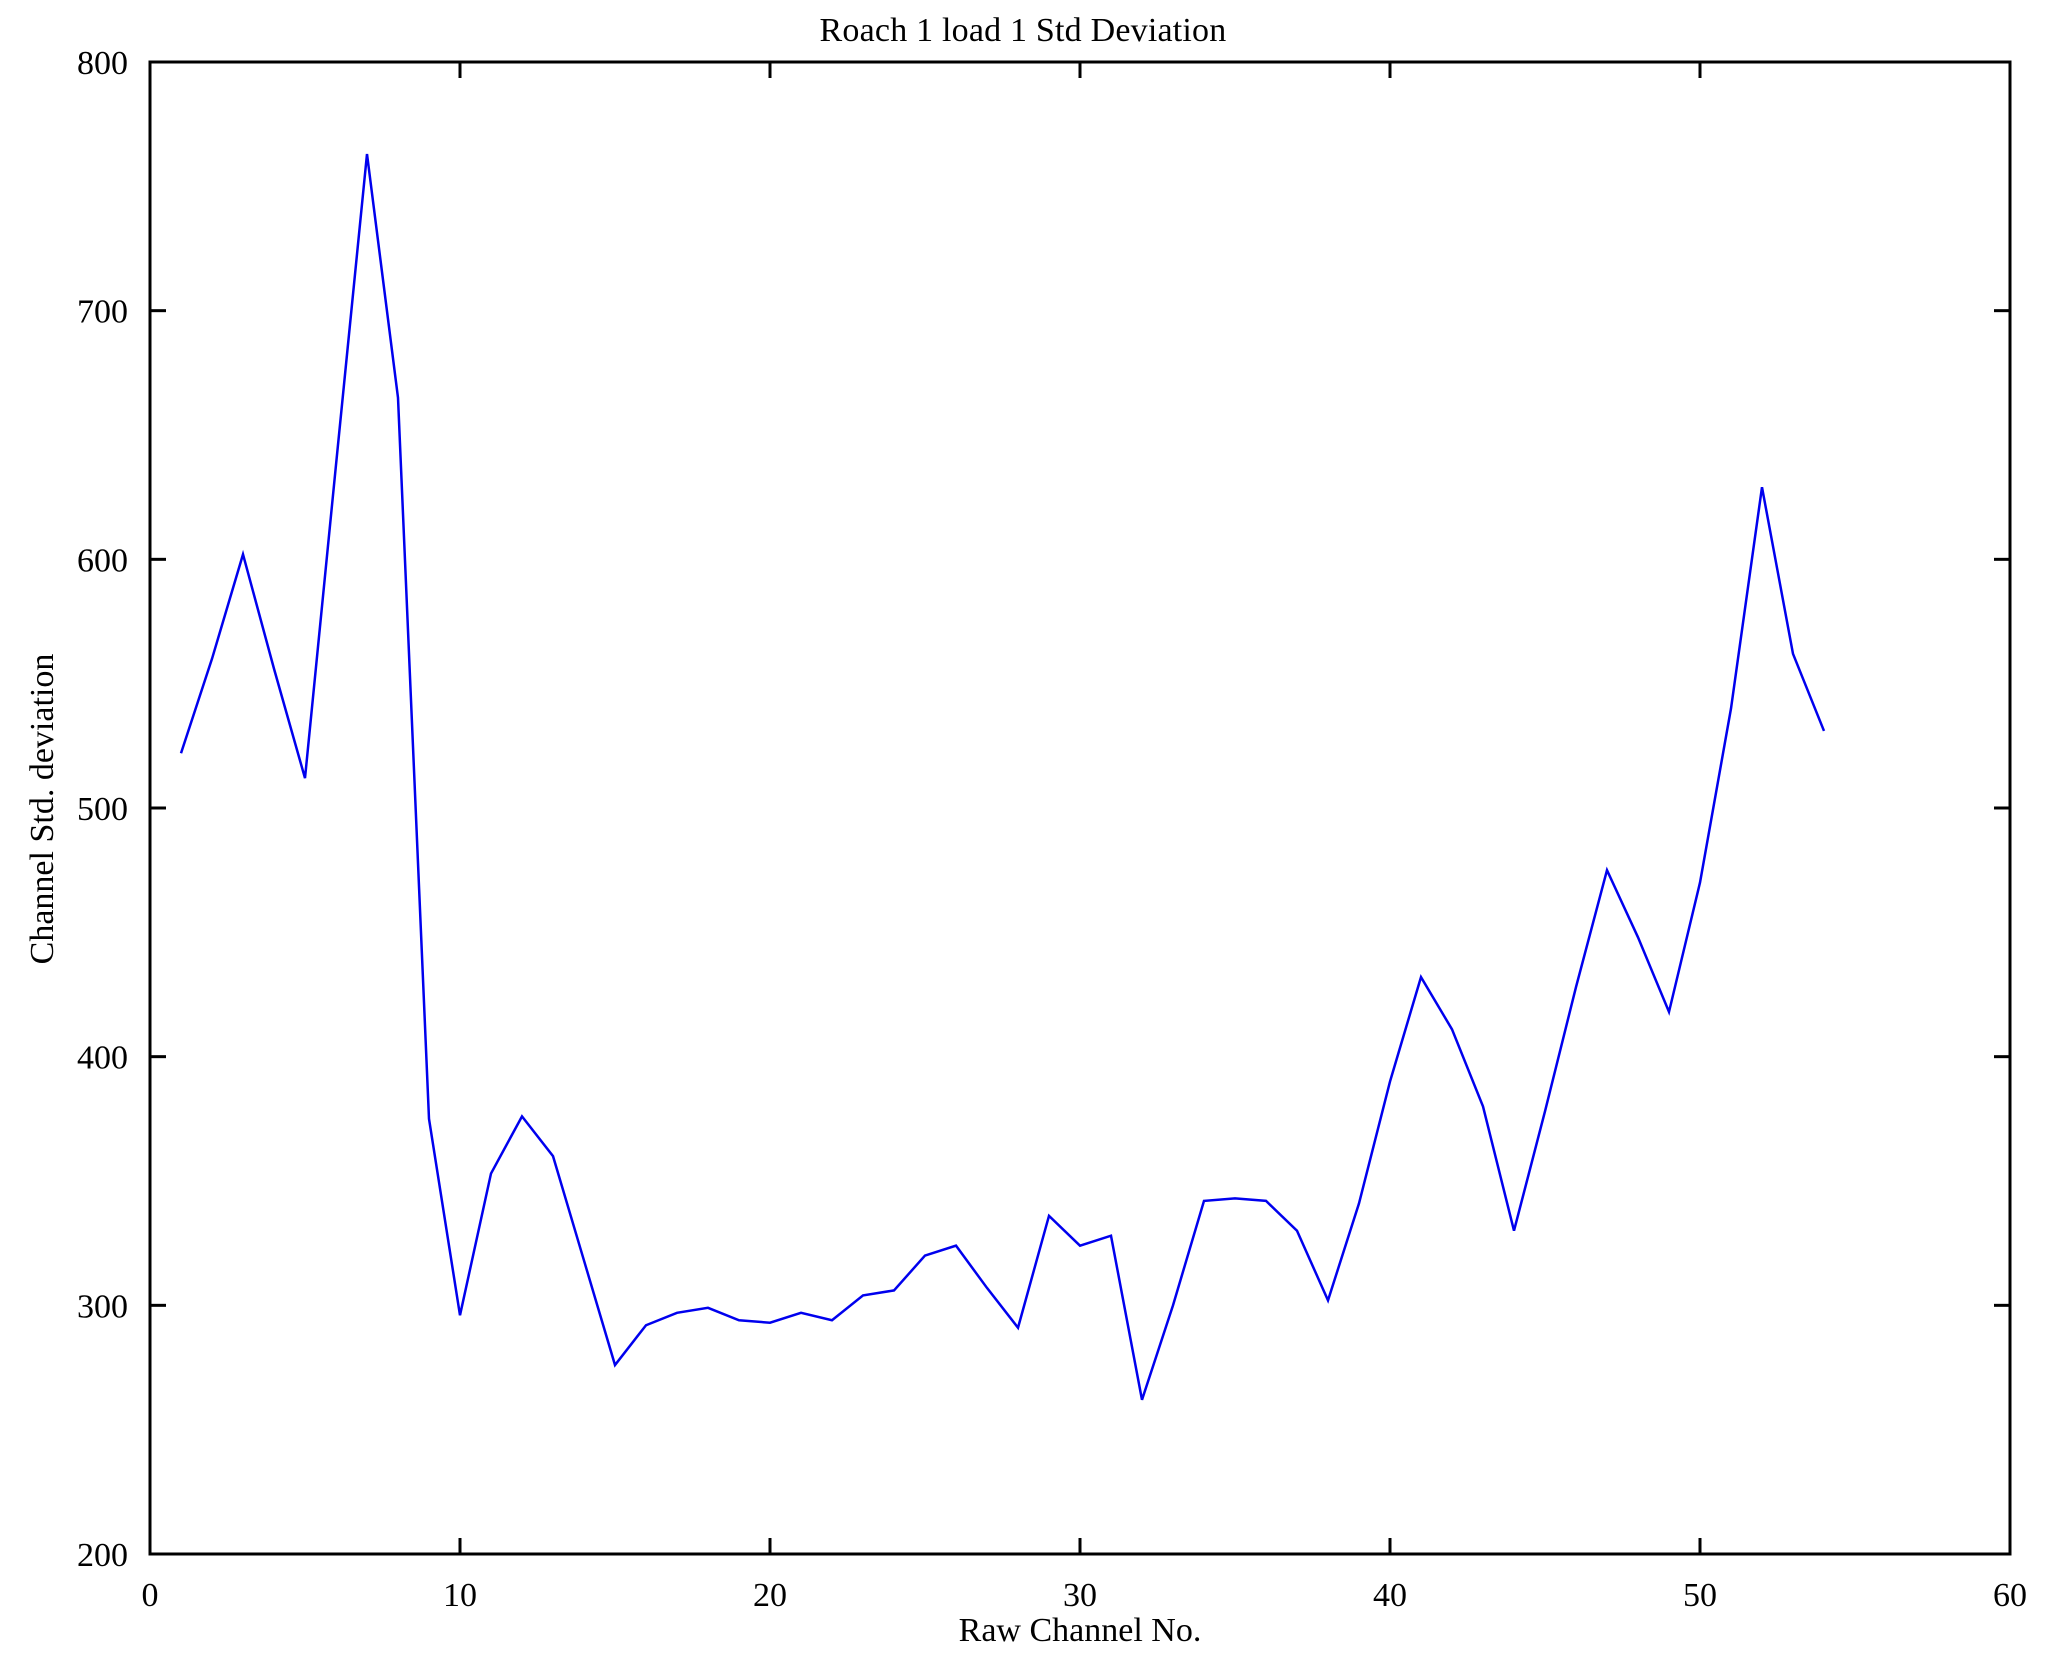 The height and width of the screenshot is (1671, 2046). Describe the element at coordinates (102, 809) in the screenshot. I see `y-tick-label: 500` at that location.